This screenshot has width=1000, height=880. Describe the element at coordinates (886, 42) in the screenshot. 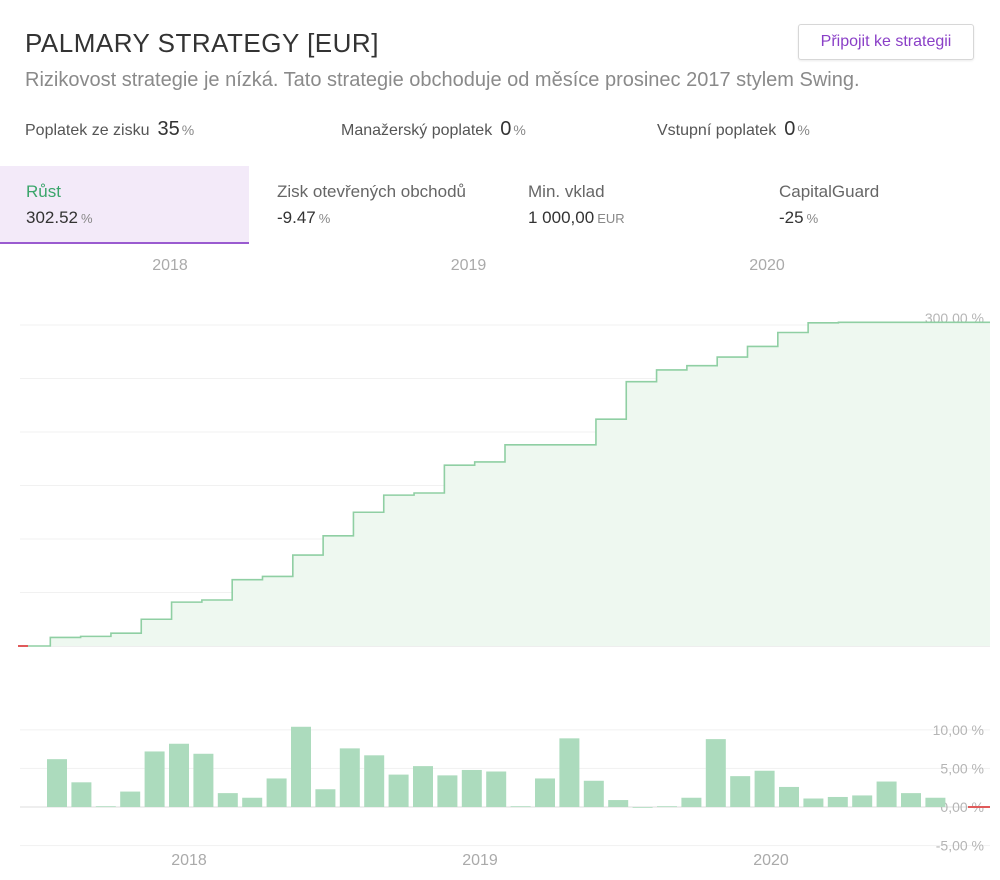

I see `join-strategy-button: Připojit ke strategii` at that location.